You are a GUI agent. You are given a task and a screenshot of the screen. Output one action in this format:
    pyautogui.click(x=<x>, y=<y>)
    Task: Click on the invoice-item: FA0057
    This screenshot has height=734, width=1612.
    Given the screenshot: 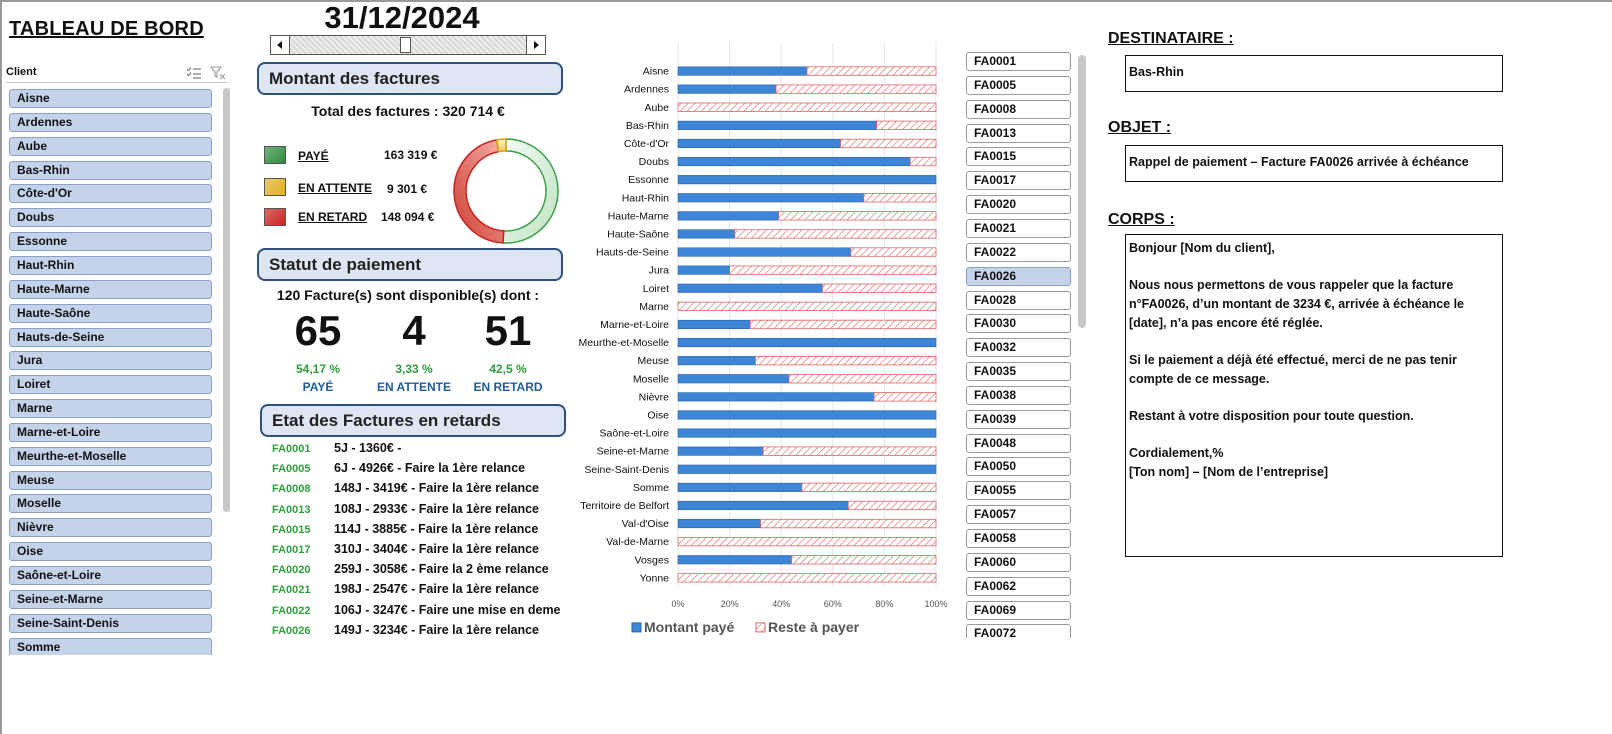 What is the action you would take?
    pyautogui.click(x=1018, y=515)
    